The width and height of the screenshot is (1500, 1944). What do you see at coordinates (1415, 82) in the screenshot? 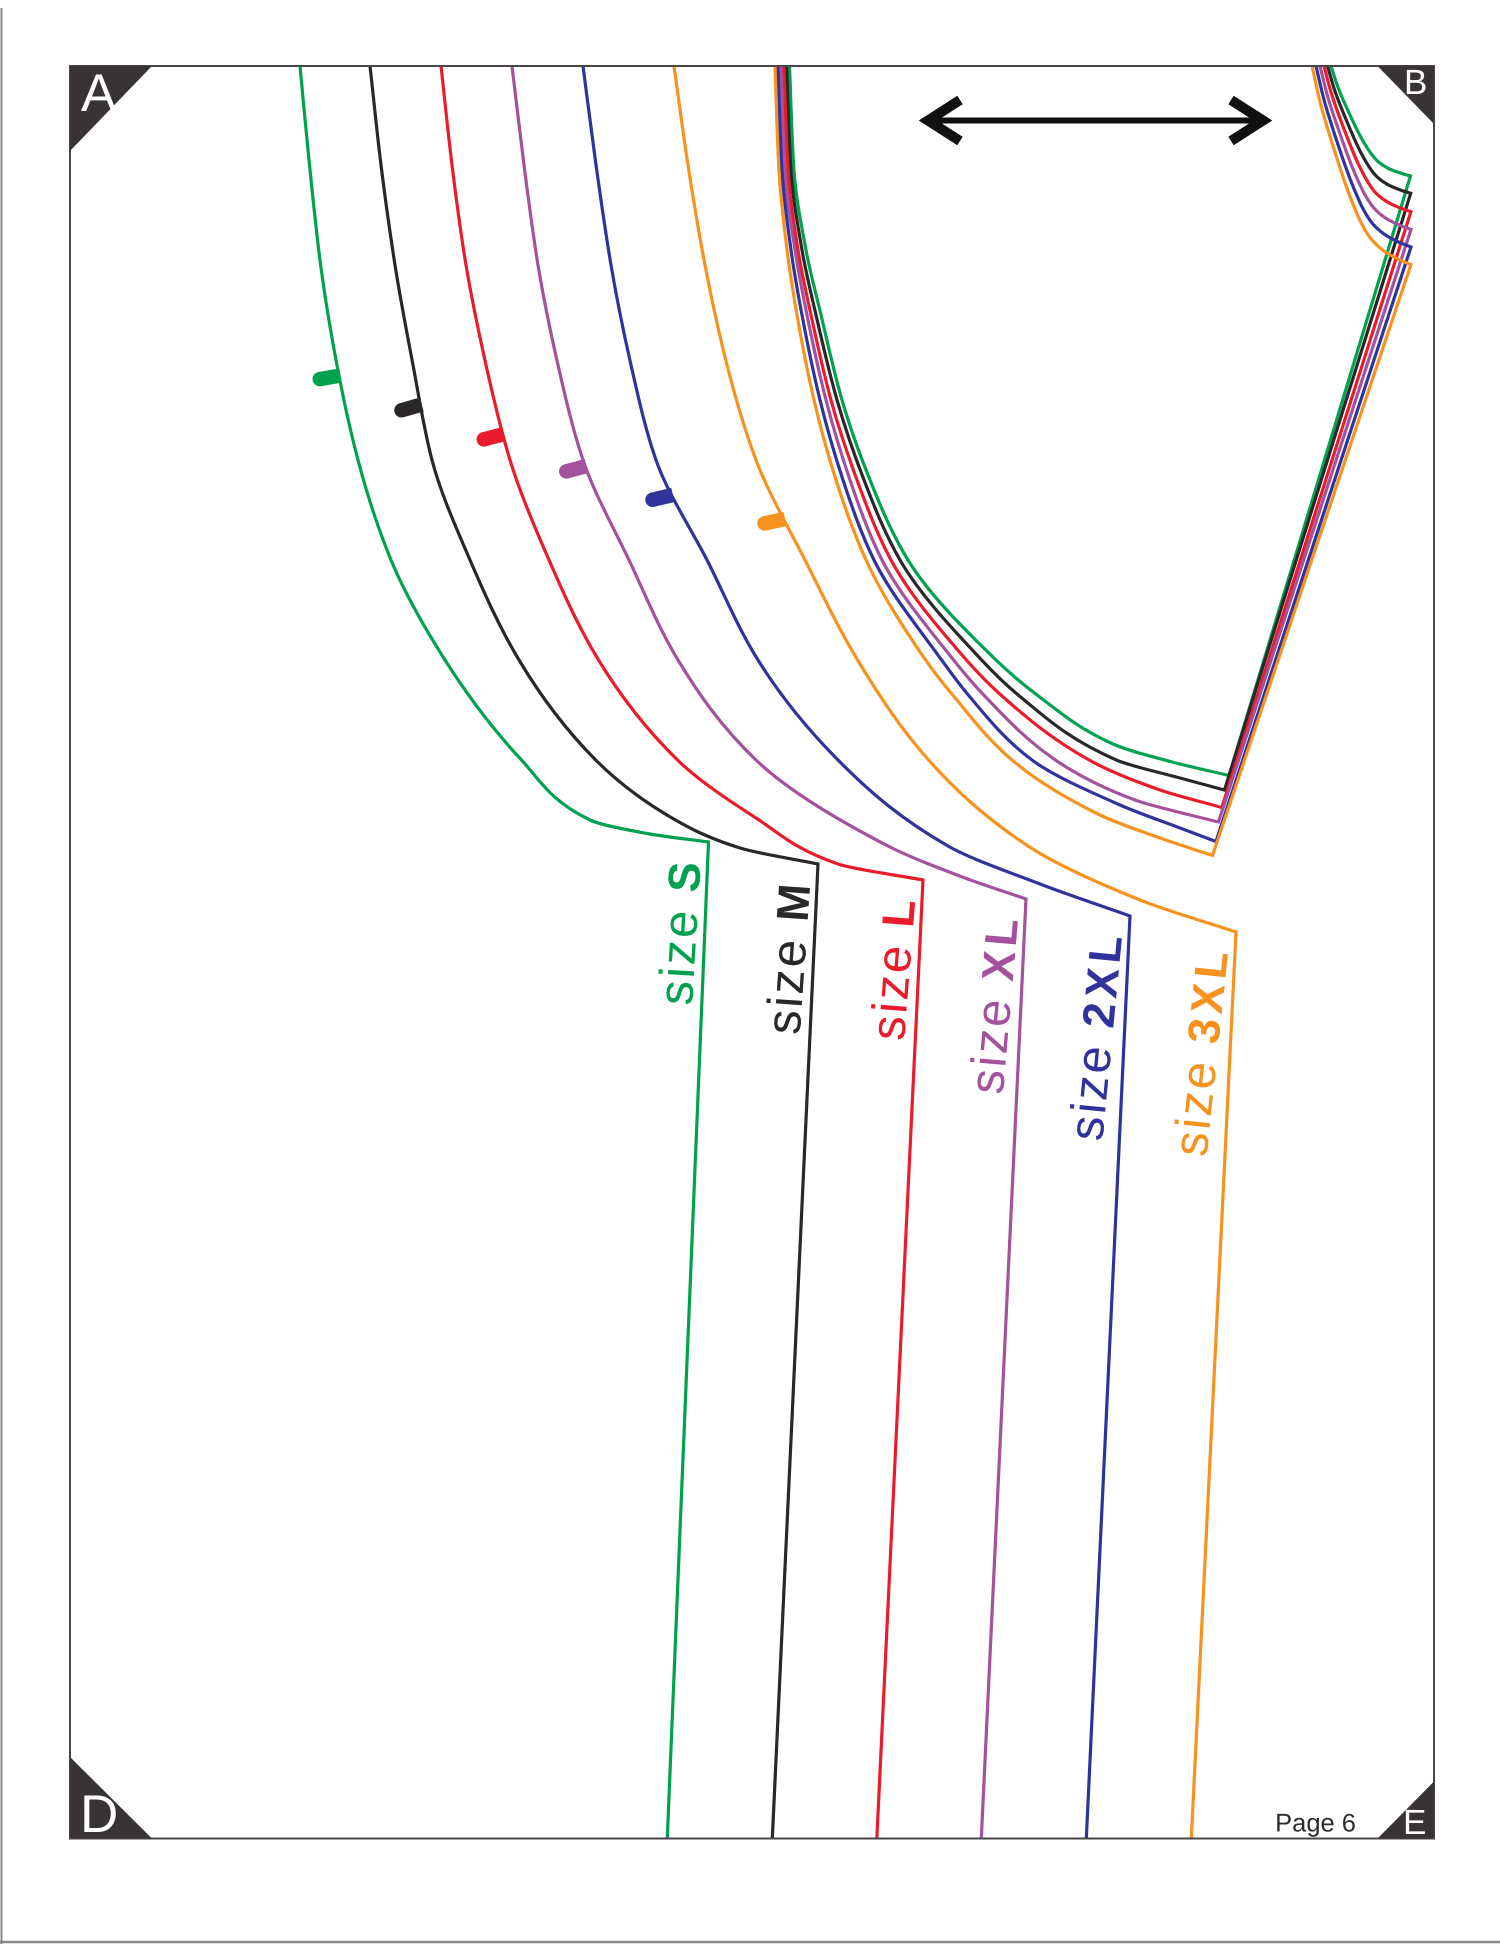
I see `svg-text: B` at bounding box center [1415, 82].